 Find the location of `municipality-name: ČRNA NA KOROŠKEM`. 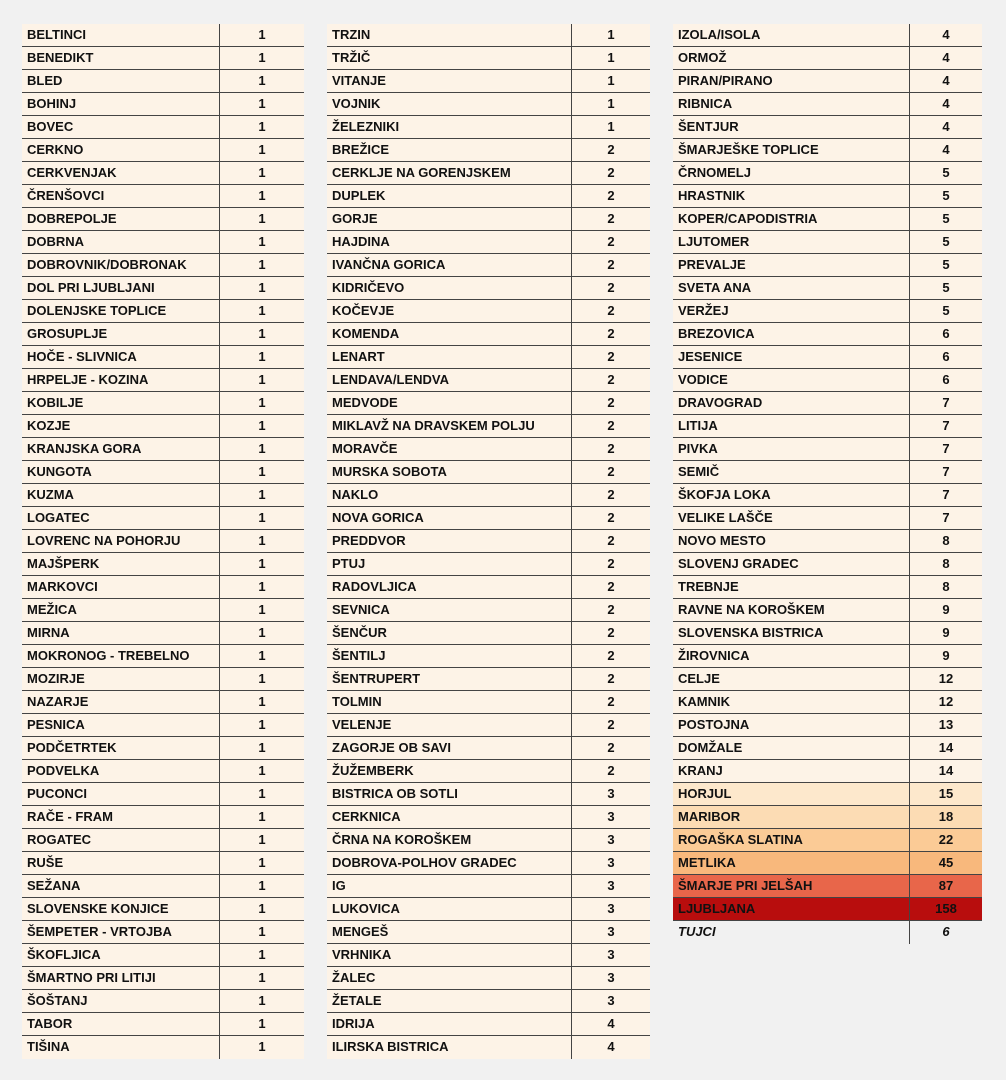

municipality-name: ČRNA NA KOROŠKEM is located at coordinates (449, 840).